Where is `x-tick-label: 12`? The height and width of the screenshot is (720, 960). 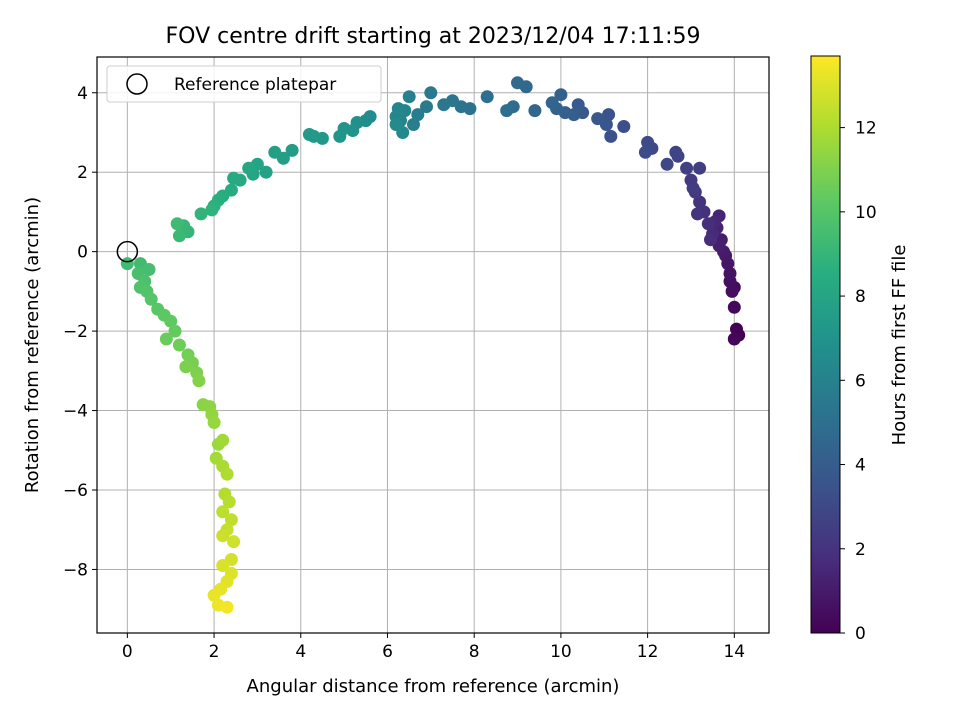 x-tick-label: 12 is located at coordinates (648, 652).